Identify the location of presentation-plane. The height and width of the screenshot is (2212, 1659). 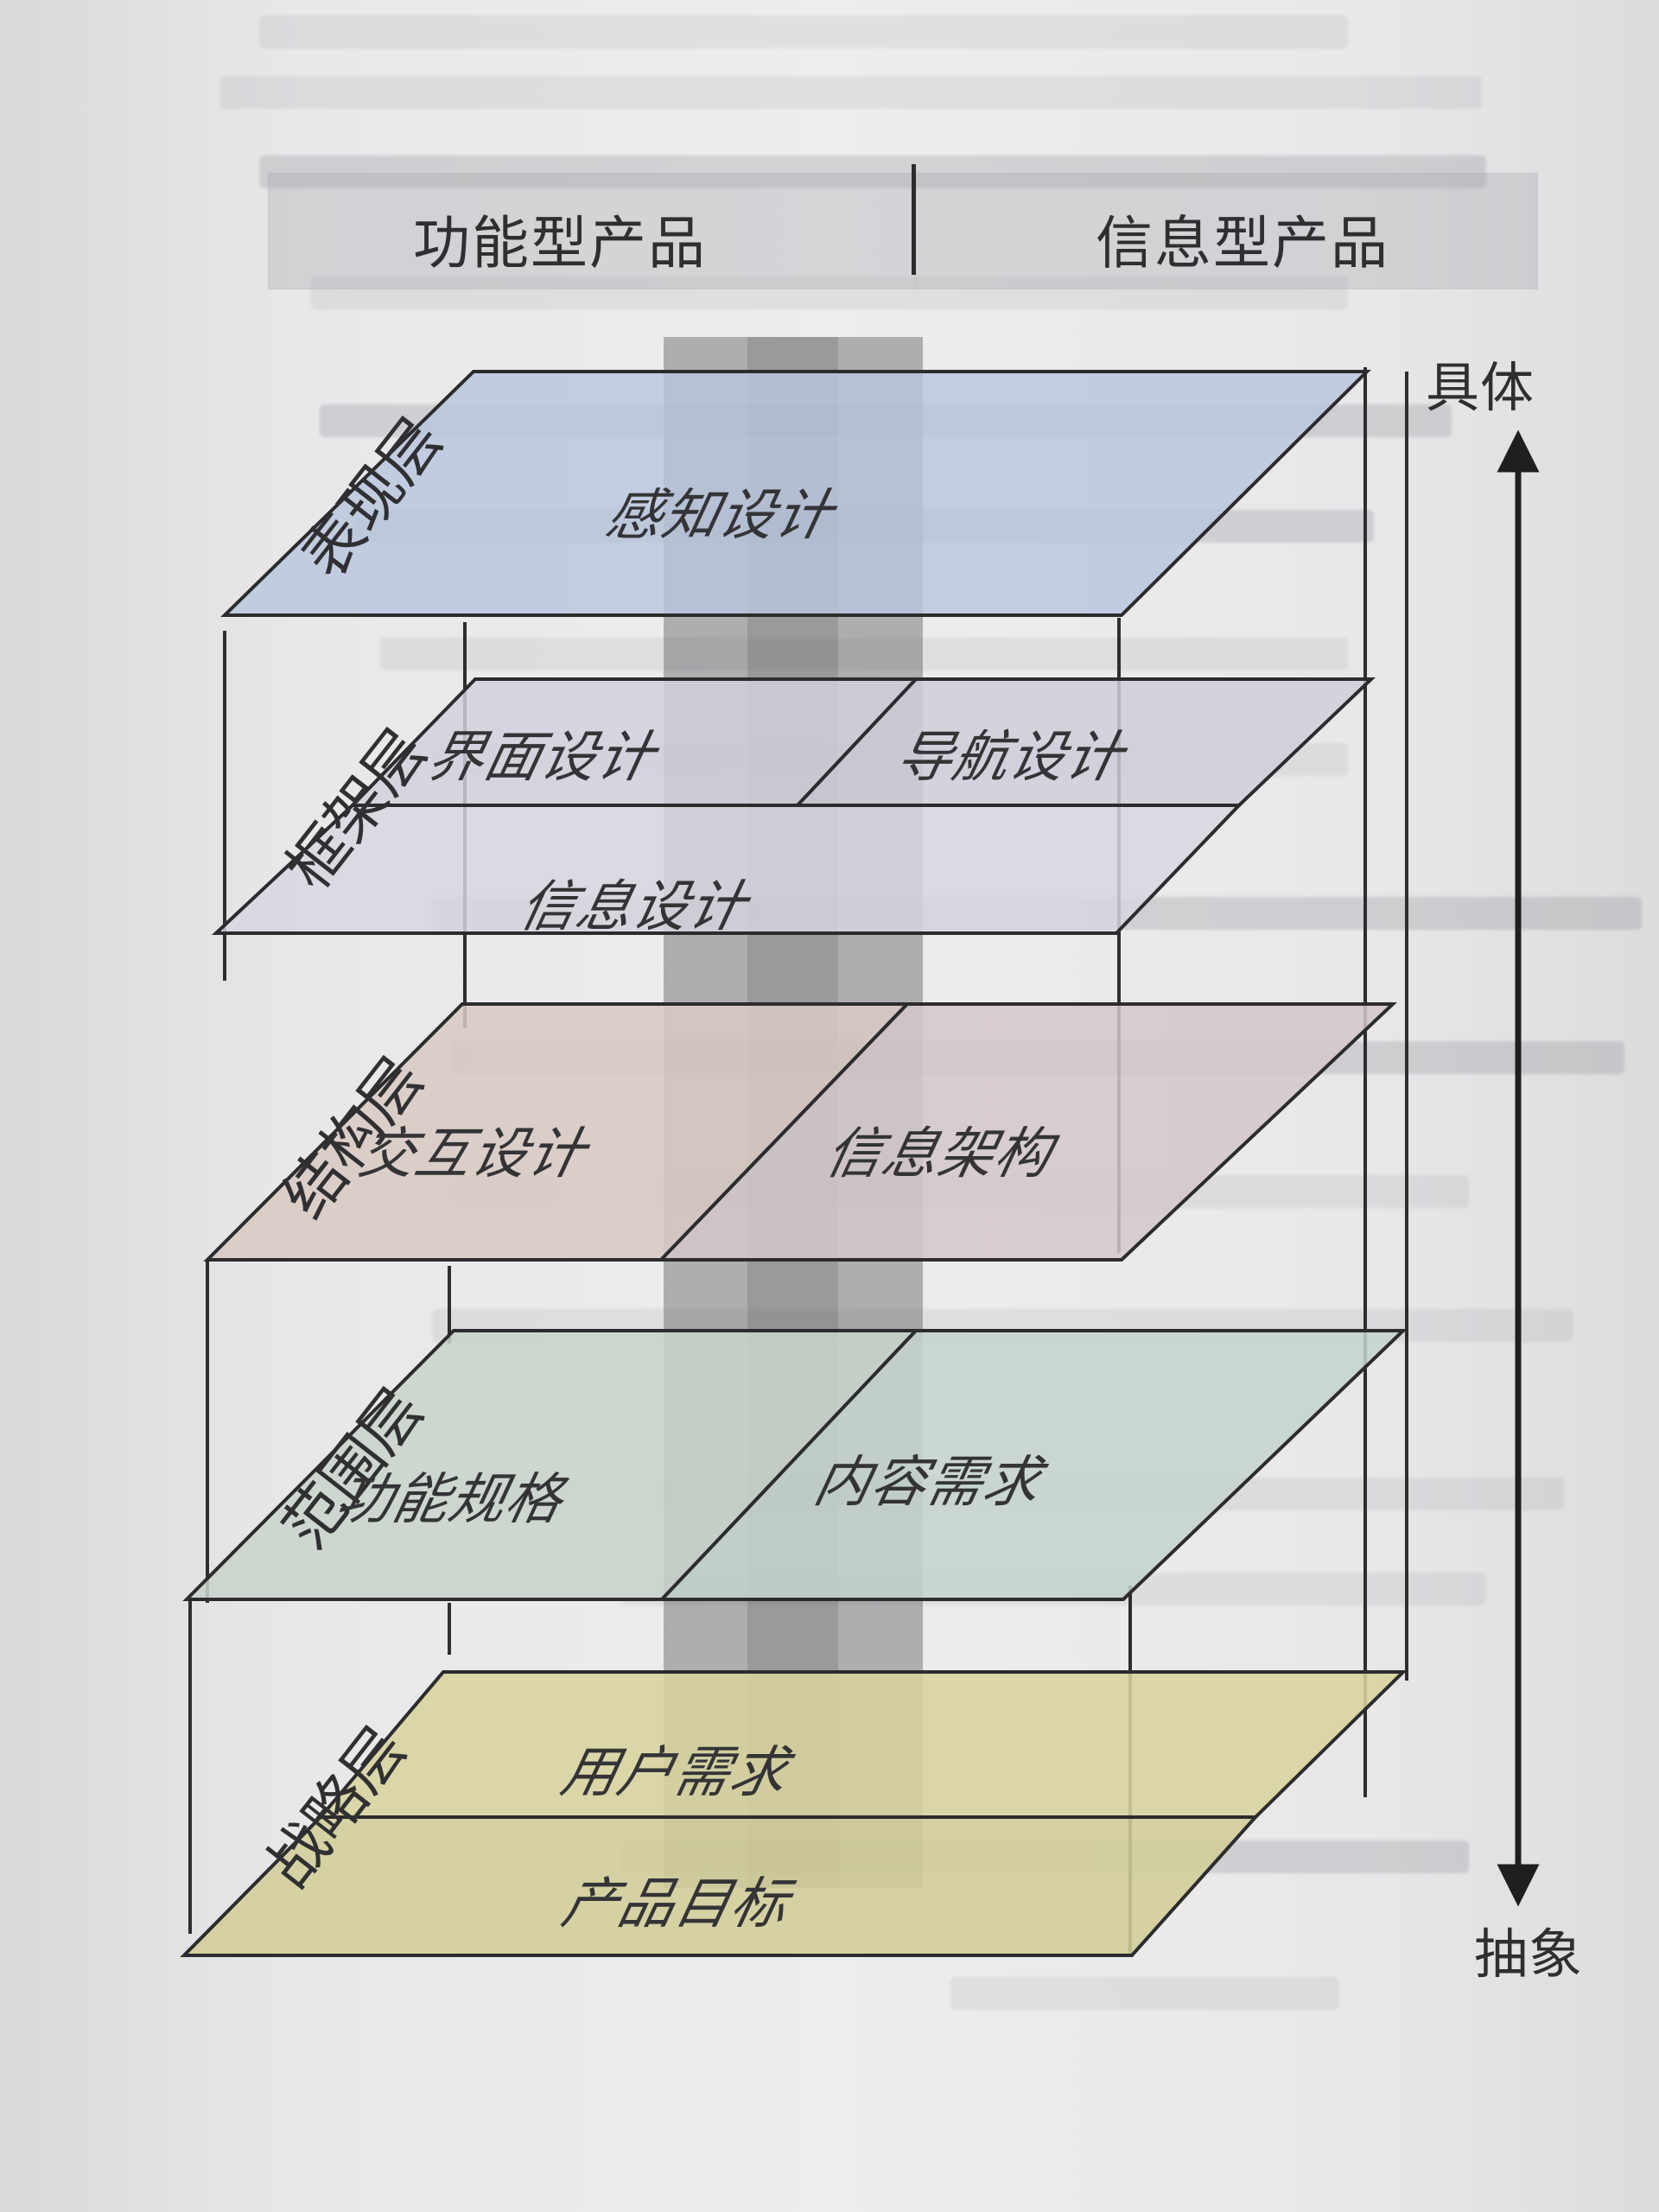
(795, 493).